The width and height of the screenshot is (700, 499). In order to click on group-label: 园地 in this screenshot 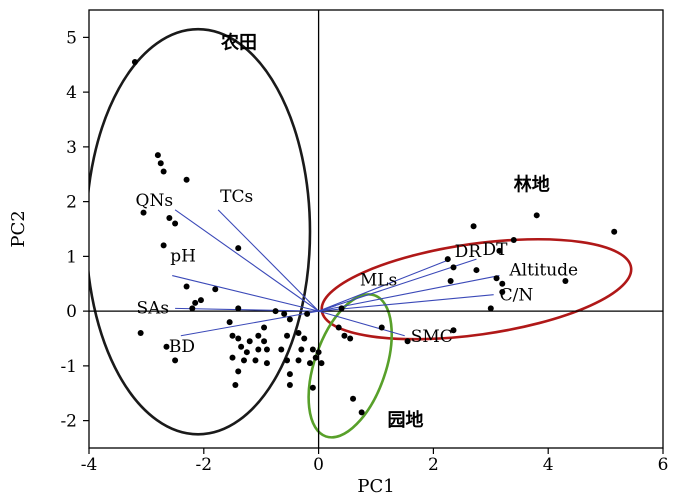, I will do `click(405, 420)`.